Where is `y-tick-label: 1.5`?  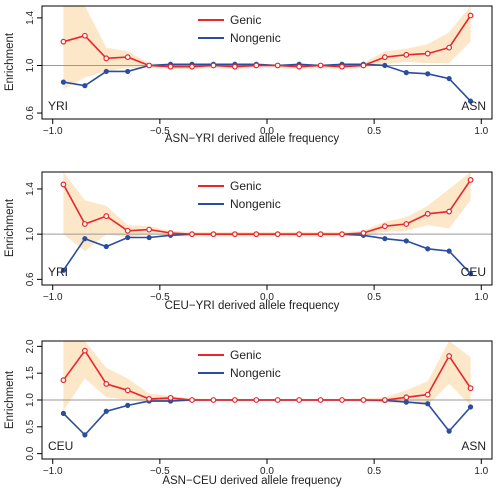 y-tick-label: 1.5 is located at coordinates (30, 373).